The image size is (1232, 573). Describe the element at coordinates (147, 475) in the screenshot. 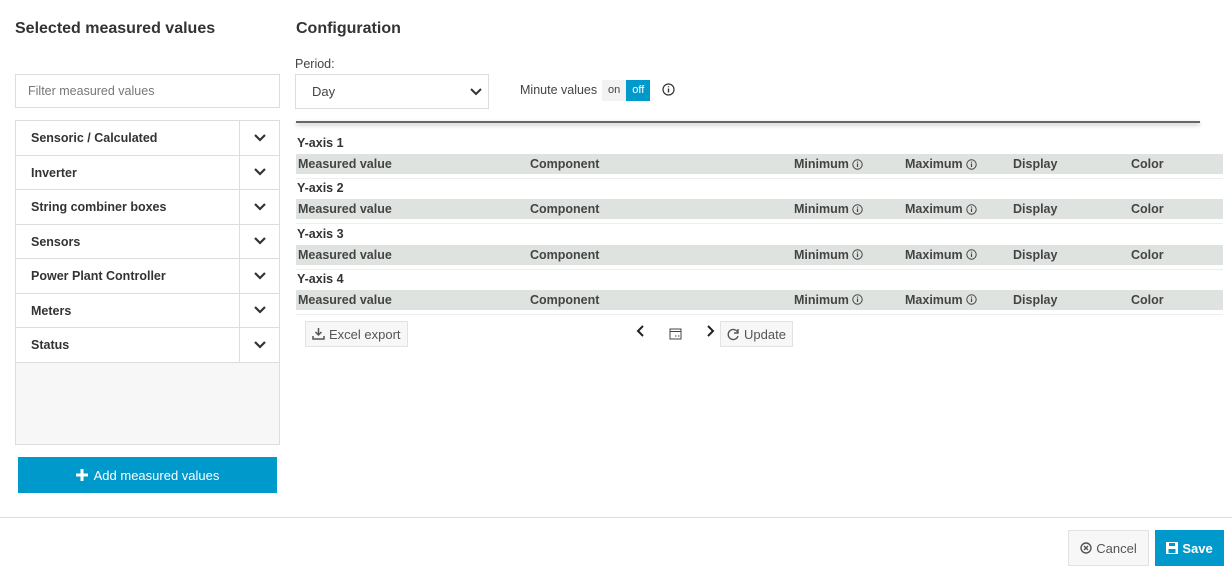

I see `add-measured-values-button: Add measured values` at that location.